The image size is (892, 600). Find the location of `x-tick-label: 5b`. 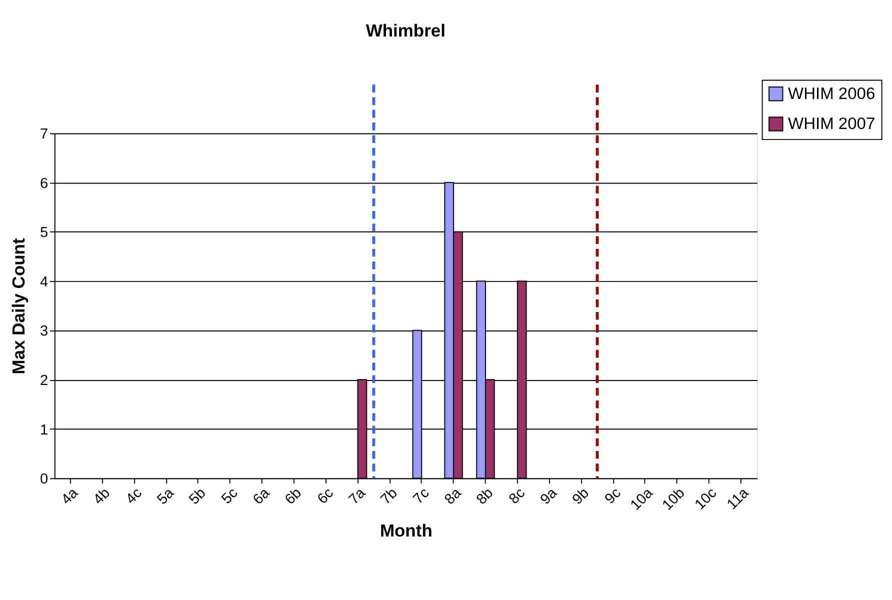

x-tick-label: 5b is located at coordinates (198, 496).